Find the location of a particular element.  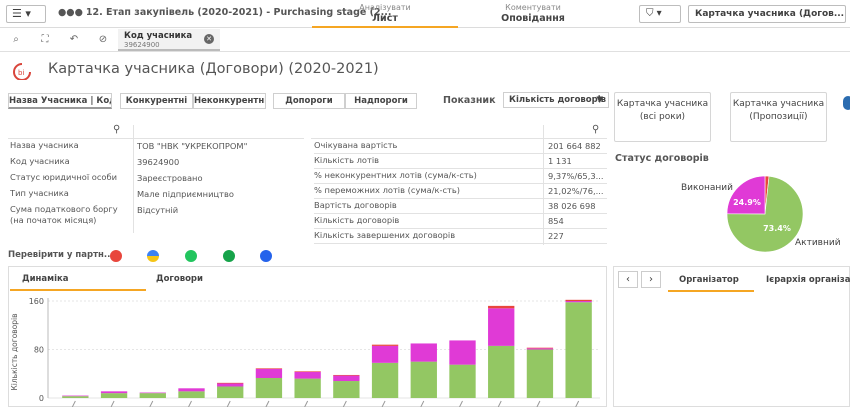

tab-narrate: Коментувати Оповідання is located at coordinates (533, 13).